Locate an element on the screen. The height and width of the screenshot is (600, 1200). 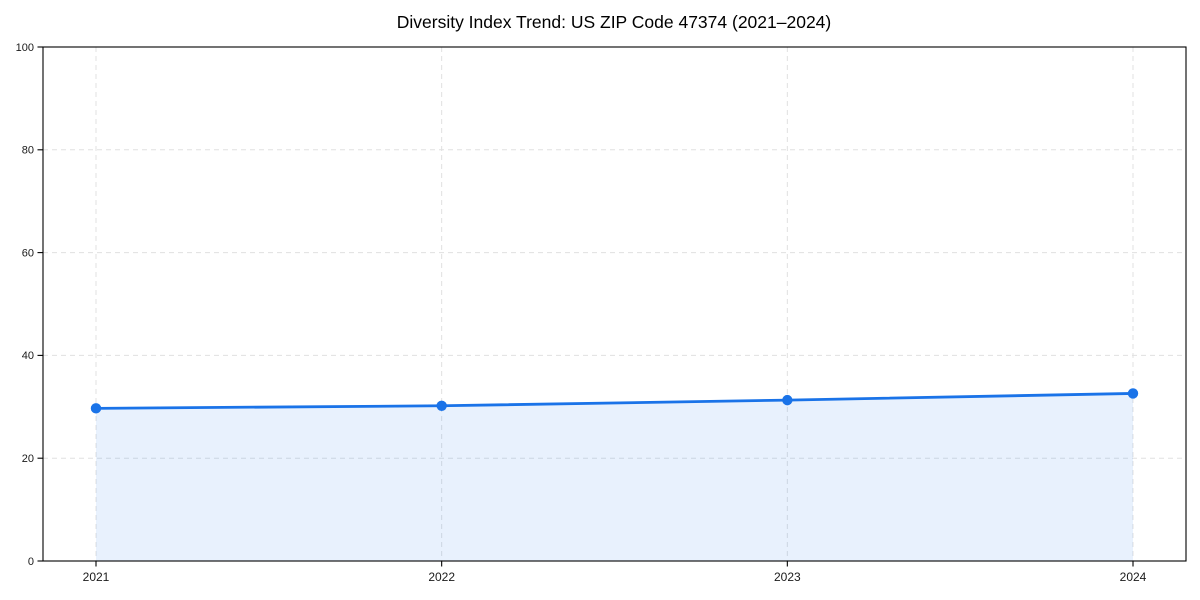
x-tick-label: 2021 is located at coordinates (96, 577).